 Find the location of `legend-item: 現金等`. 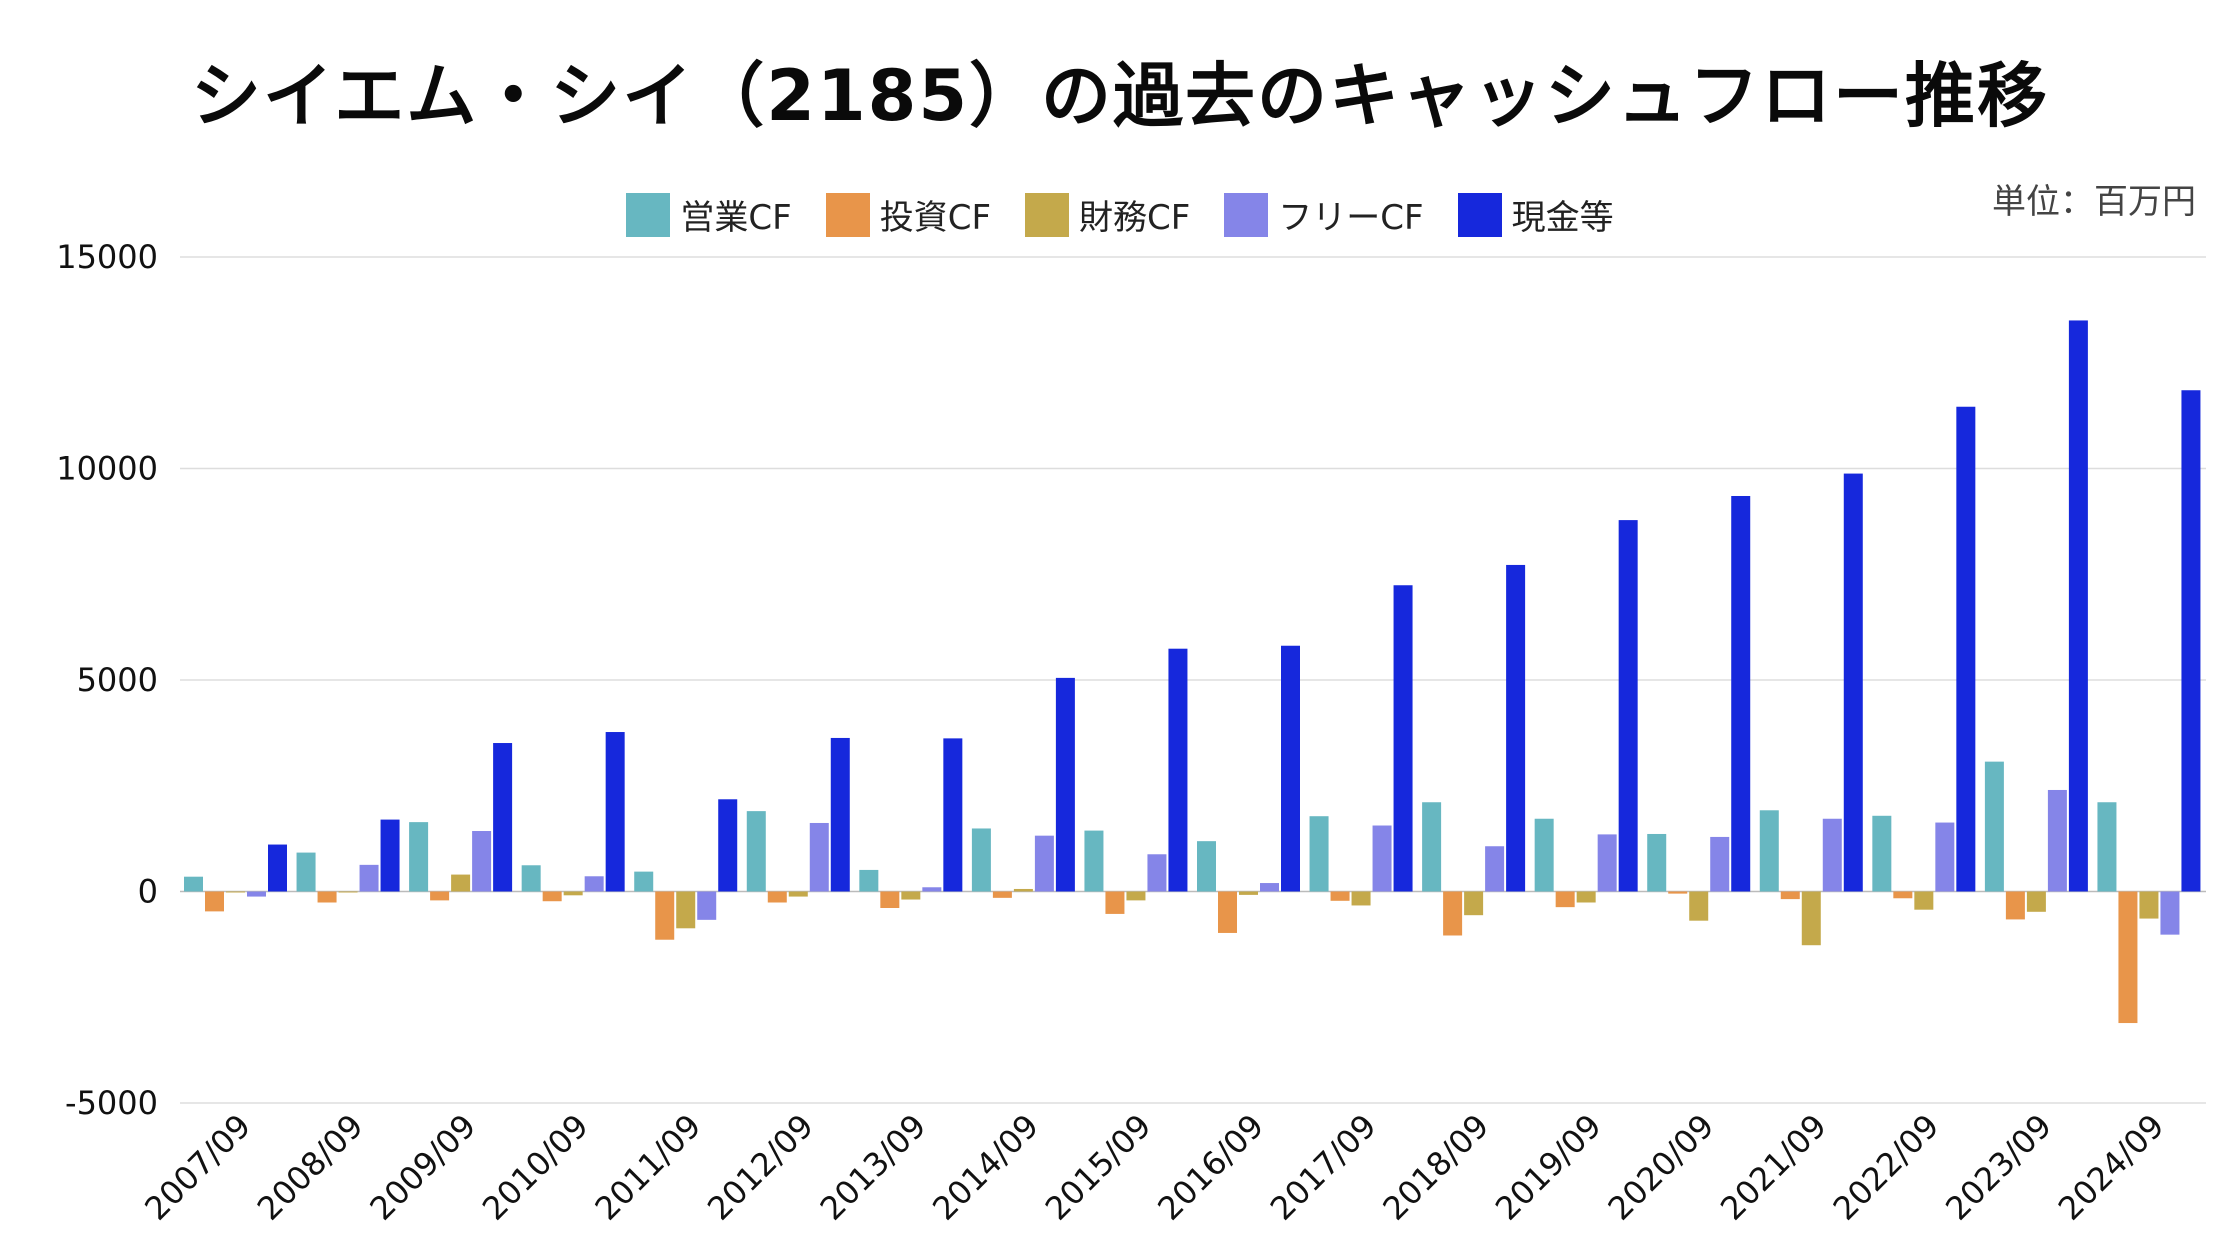

legend-item: 現金等 is located at coordinates (1535, 214).